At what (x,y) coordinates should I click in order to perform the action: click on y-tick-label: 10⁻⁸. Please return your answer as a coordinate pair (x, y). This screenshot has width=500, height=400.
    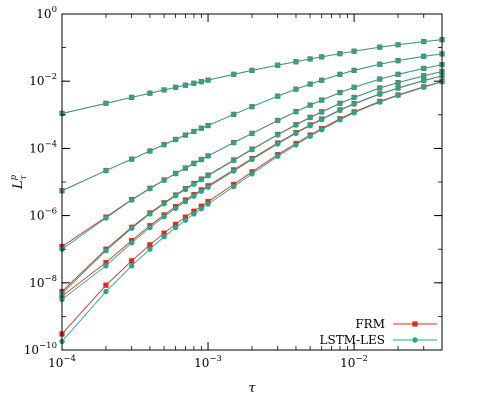
    Looking at the image, I should click on (43, 282).